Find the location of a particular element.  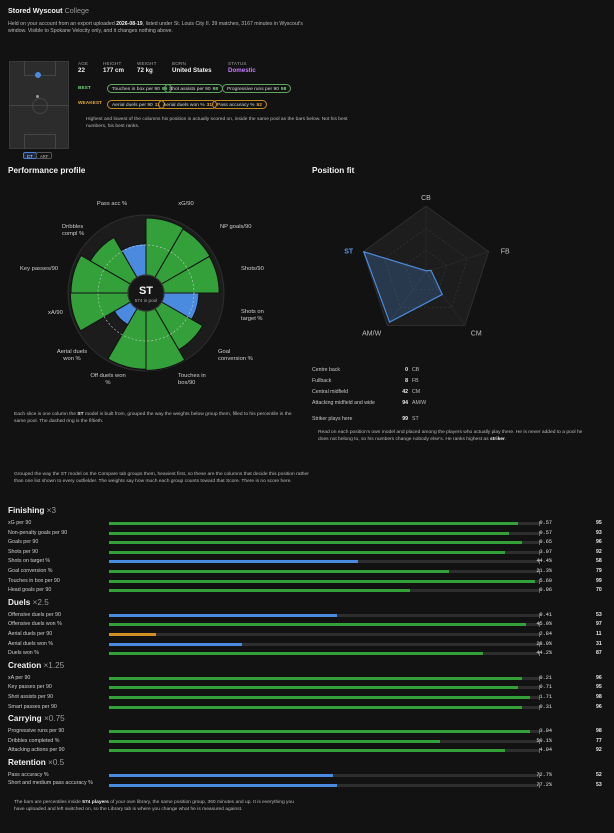

polar-axis-label: Off duels won% is located at coordinates (107, 379).